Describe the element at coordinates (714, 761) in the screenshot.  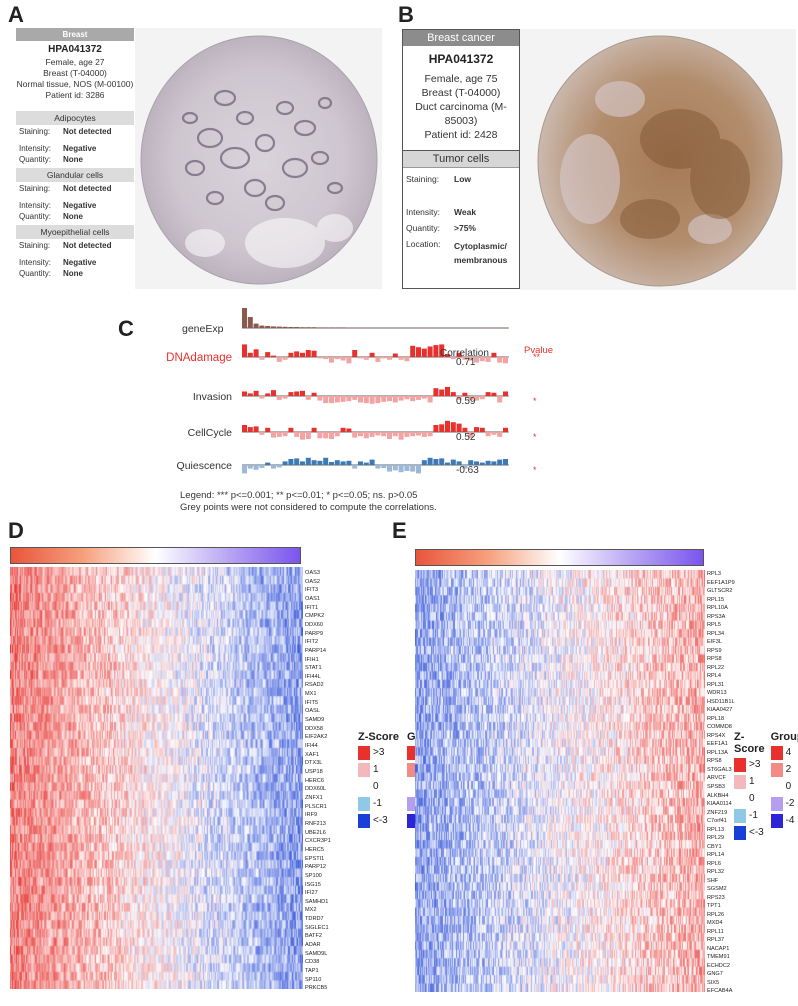
I see `gene-label: RPS8` at that location.